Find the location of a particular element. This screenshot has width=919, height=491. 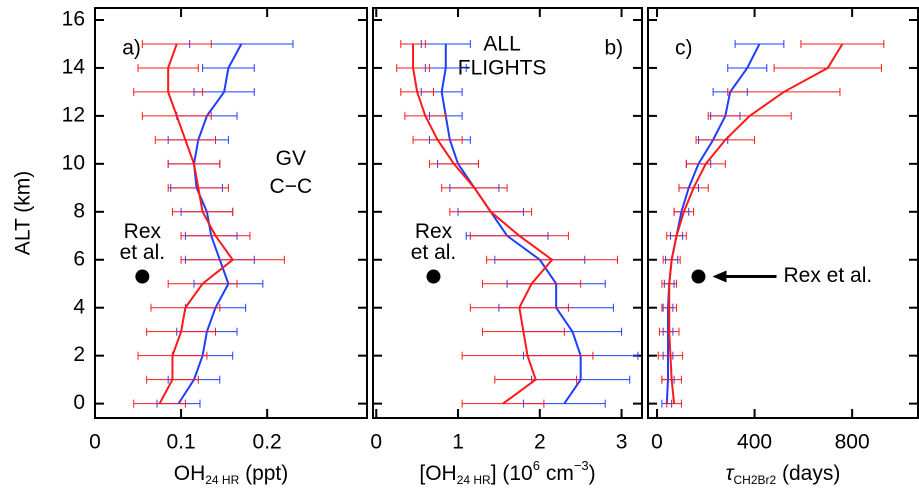

annotation-arrowhead is located at coordinates (719, 276).